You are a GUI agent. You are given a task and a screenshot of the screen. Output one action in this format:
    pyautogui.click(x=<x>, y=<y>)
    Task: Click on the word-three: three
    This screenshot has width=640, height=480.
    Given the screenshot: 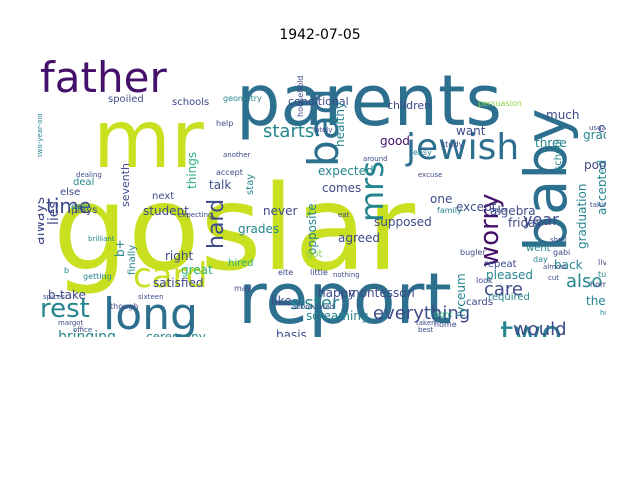 What is the action you would take?
    pyautogui.click(x=551, y=143)
    